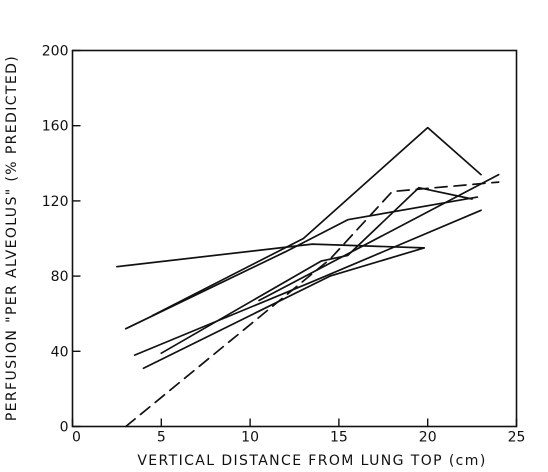 The image size is (548, 472). Describe the element at coordinates (60, 277) in the screenshot. I see `y-tick-label: 80` at that location.